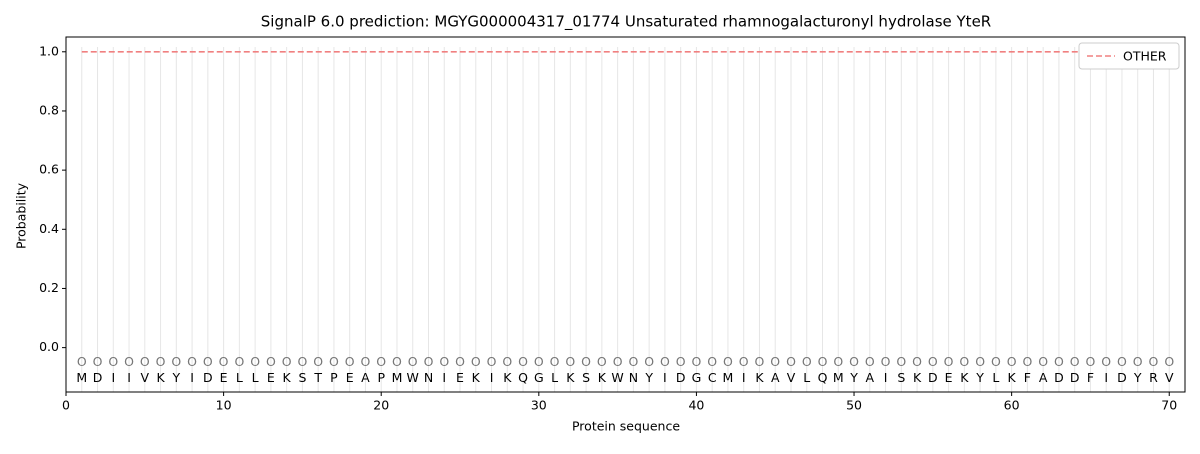  I want to click on y-tick-label: 0.2, so click(49, 287).